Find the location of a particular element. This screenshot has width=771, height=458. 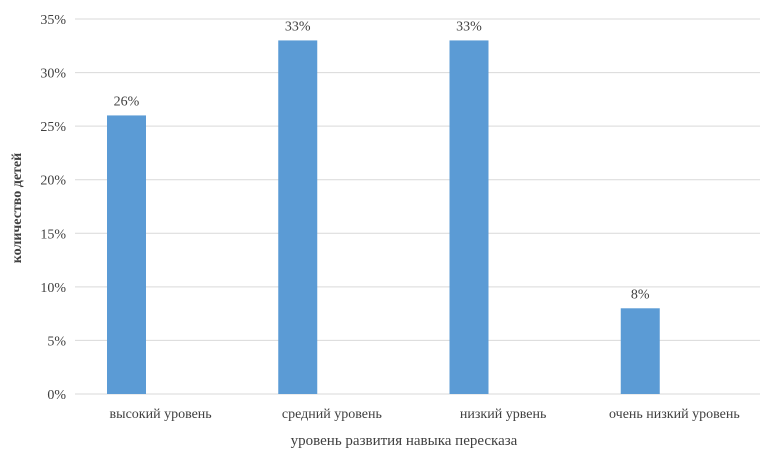

bar-data-label: 26% is located at coordinates (127, 101).